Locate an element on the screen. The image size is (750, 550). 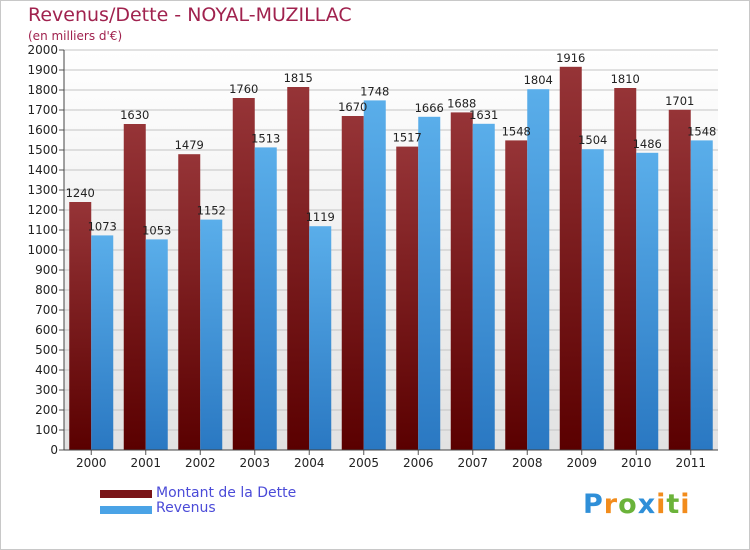
y-tick-label: 1200 is located at coordinates (42, 210).